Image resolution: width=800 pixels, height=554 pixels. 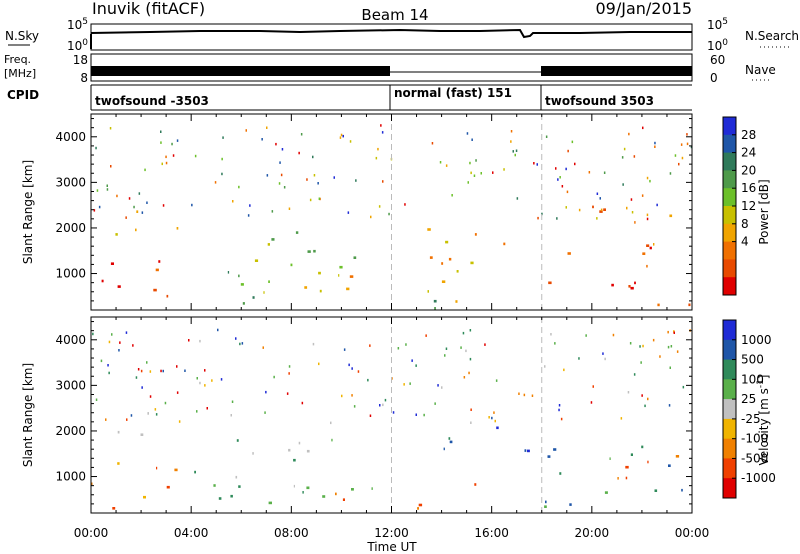 What do you see at coordinates (70, 385) in the screenshot?
I see `velocity-ytick-label: 3000` at bounding box center [70, 385].